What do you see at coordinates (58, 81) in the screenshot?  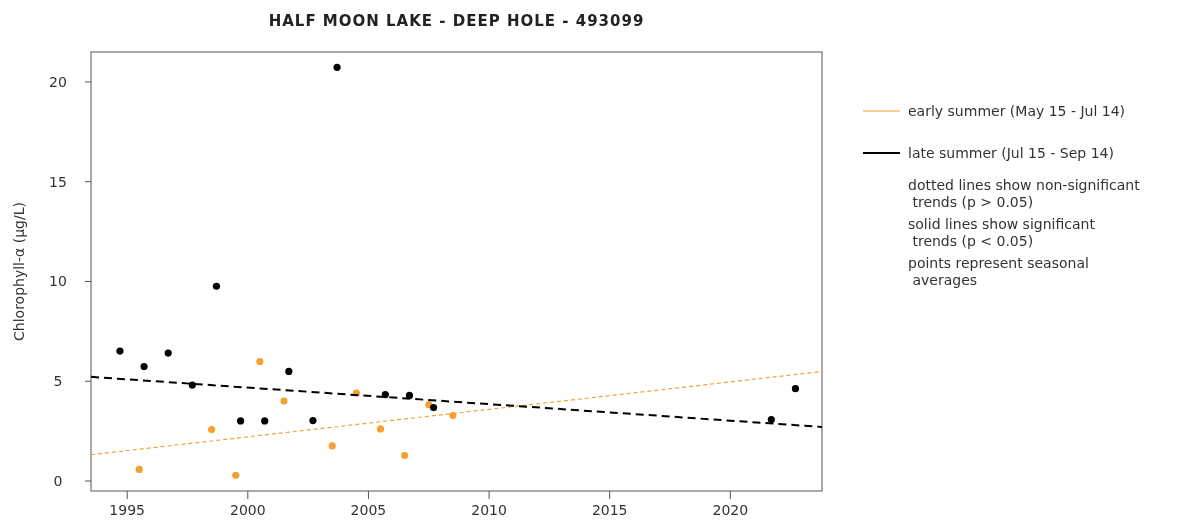 I see `y-tick-label: 20` at bounding box center [58, 81].